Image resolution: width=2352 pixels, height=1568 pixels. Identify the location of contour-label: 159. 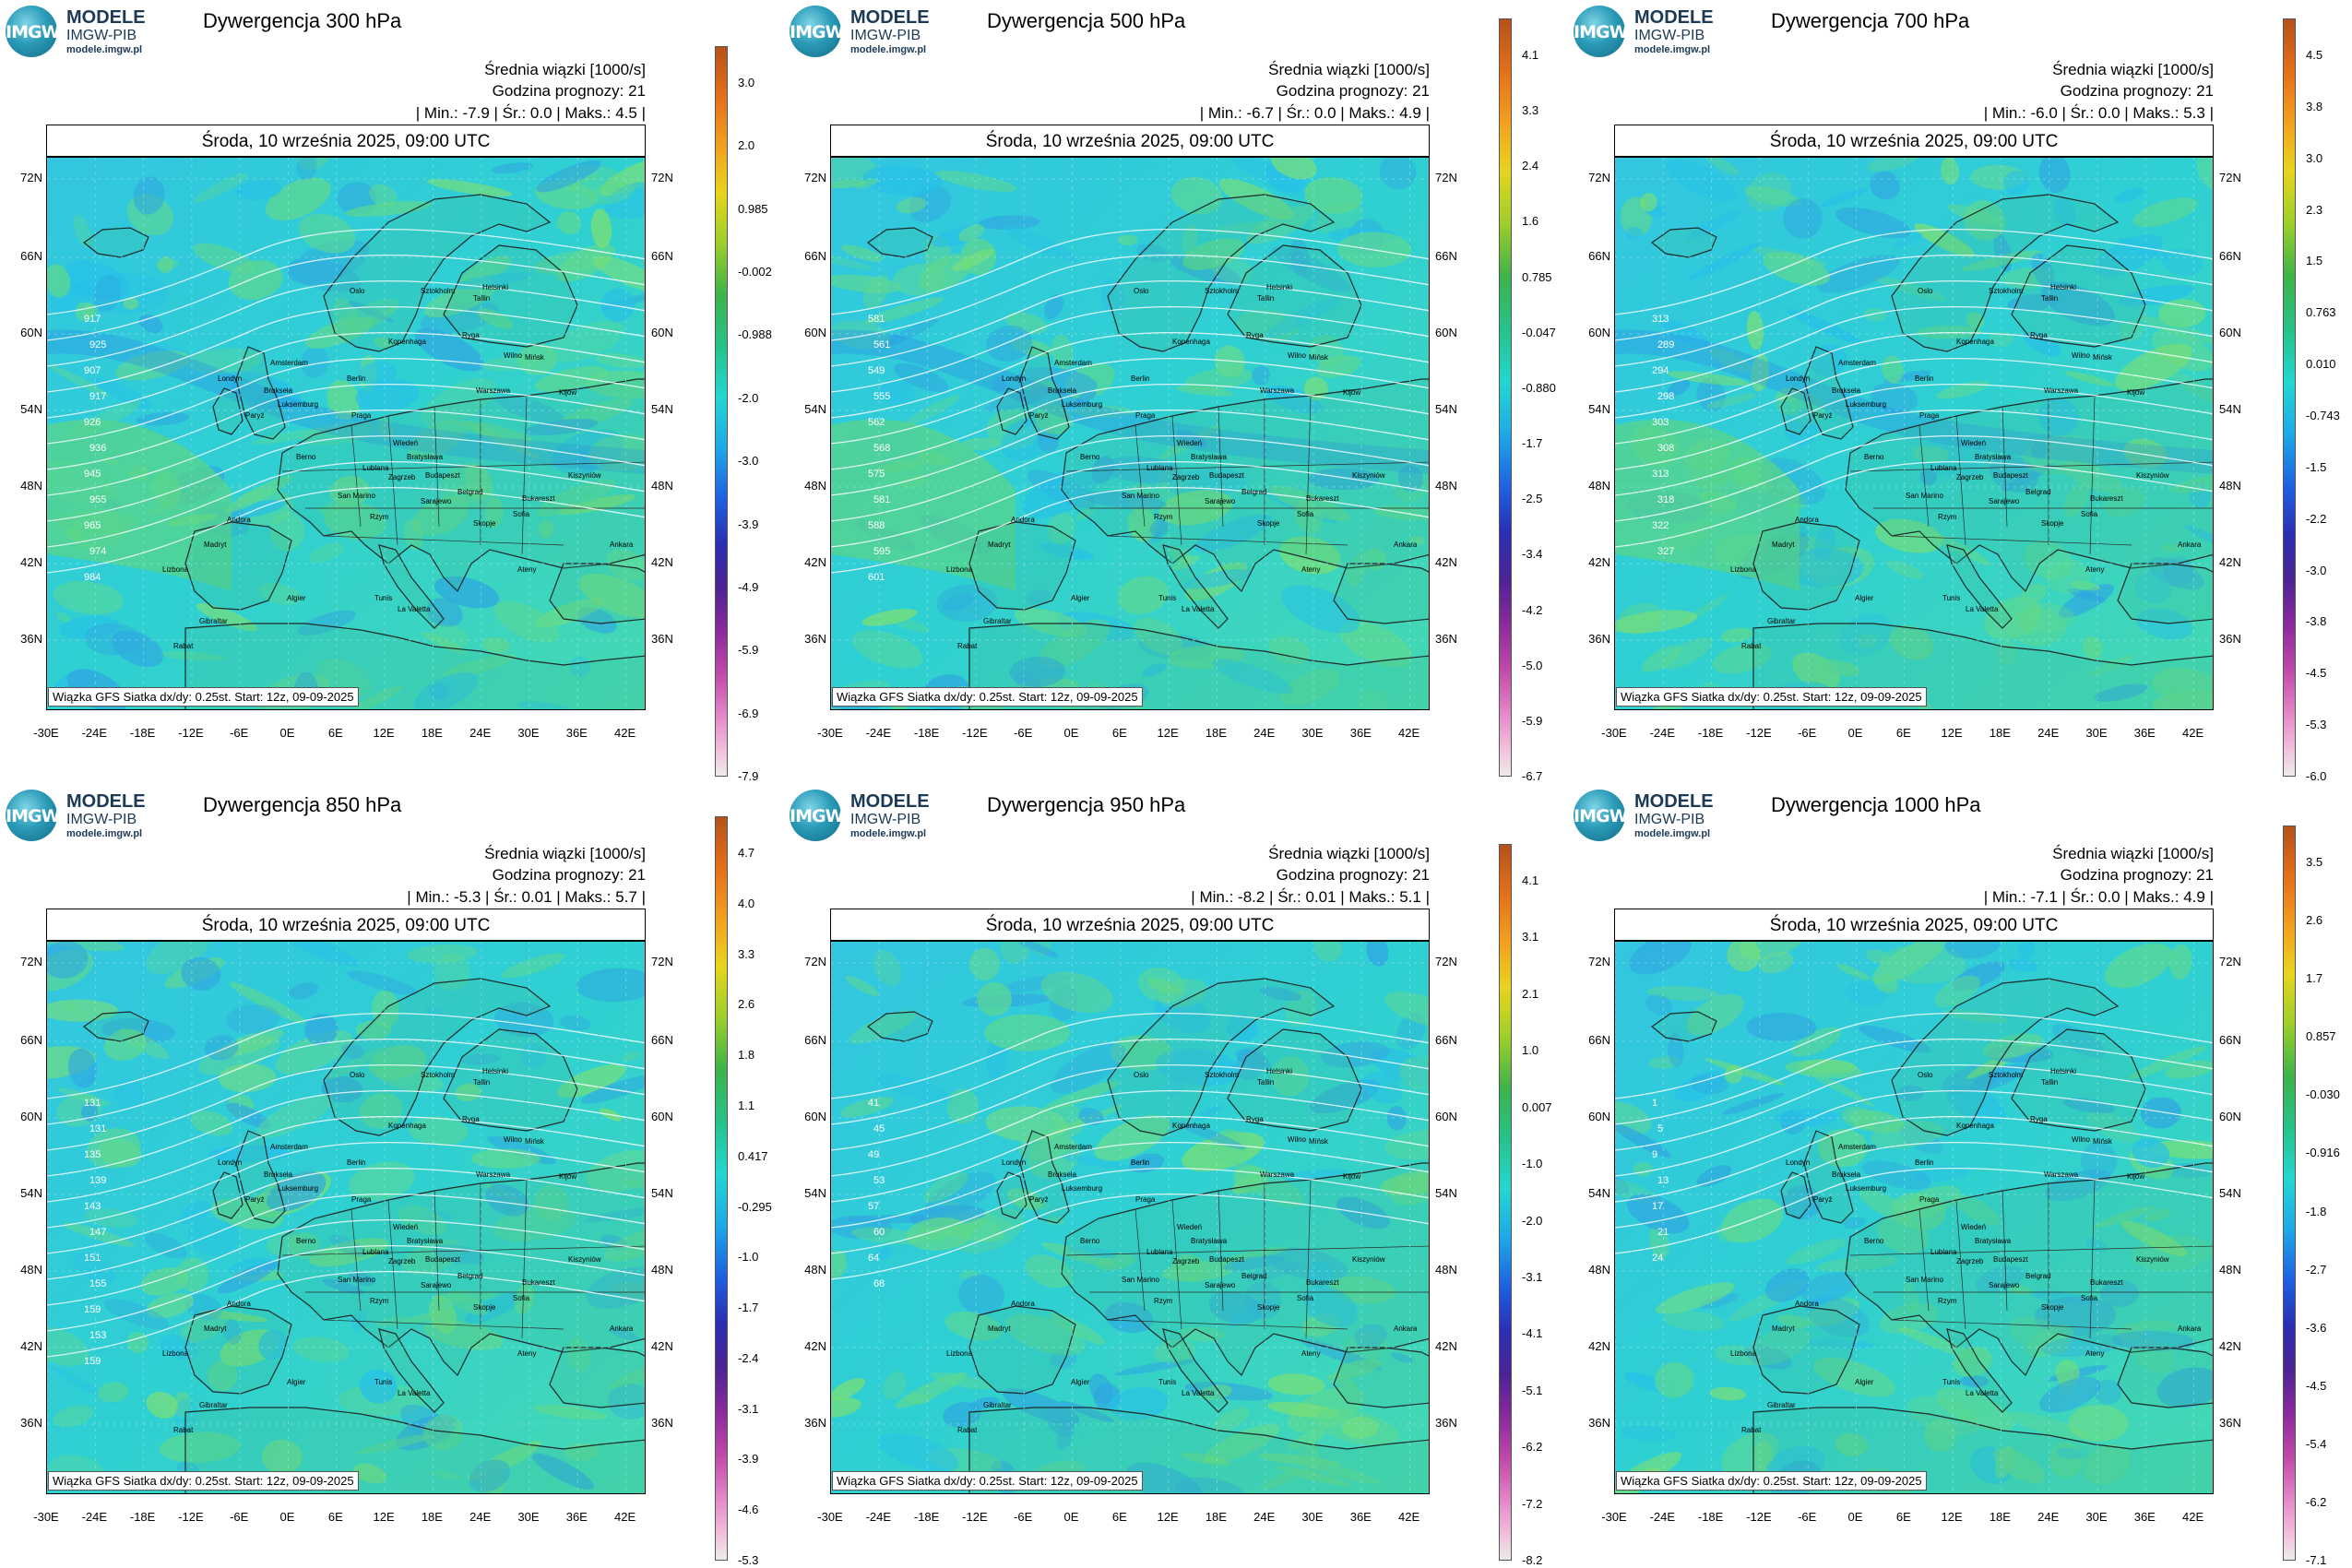
(92, 1361).